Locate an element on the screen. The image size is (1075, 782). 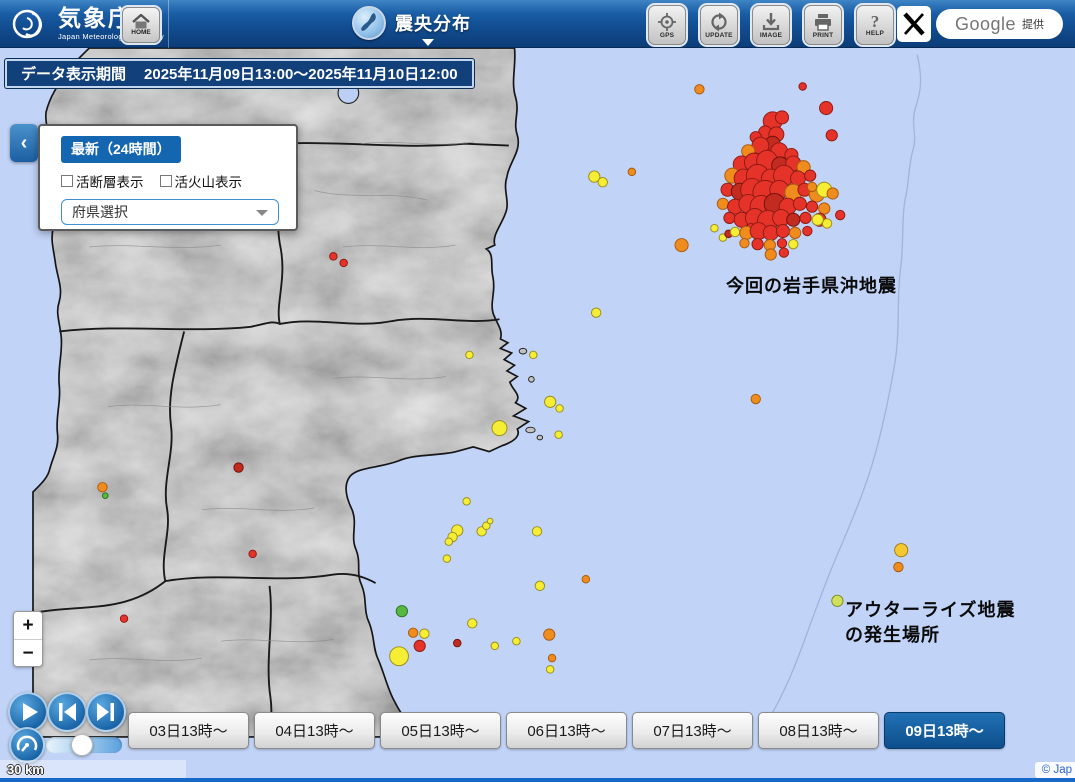
prefecture-select-dropdown: 府県選択 is located at coordinates (170, 212).